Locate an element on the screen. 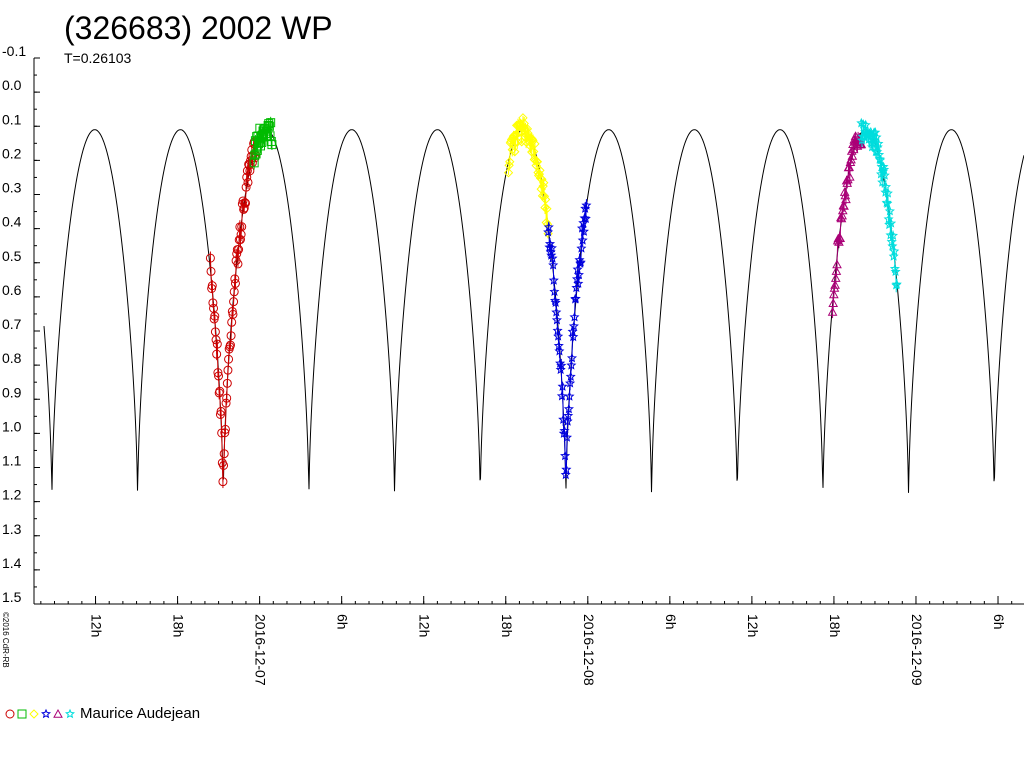 The image size is (1024, 768). chart-title: (326683) 2002 WP is located at coordinates (198, 28).